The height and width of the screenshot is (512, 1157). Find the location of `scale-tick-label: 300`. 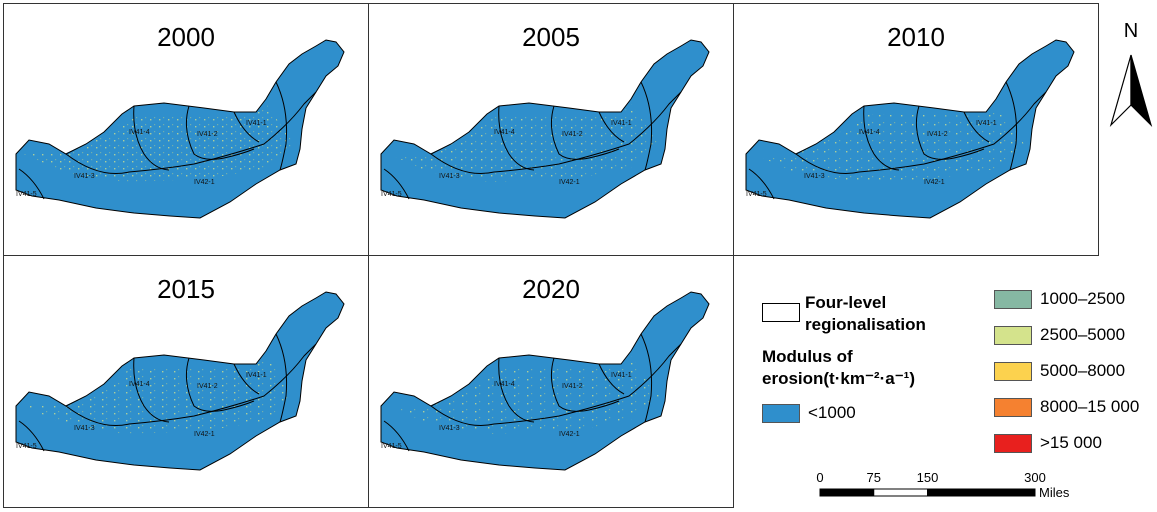

scale-tick-label: 300 is located at coordinates (1035, 477).